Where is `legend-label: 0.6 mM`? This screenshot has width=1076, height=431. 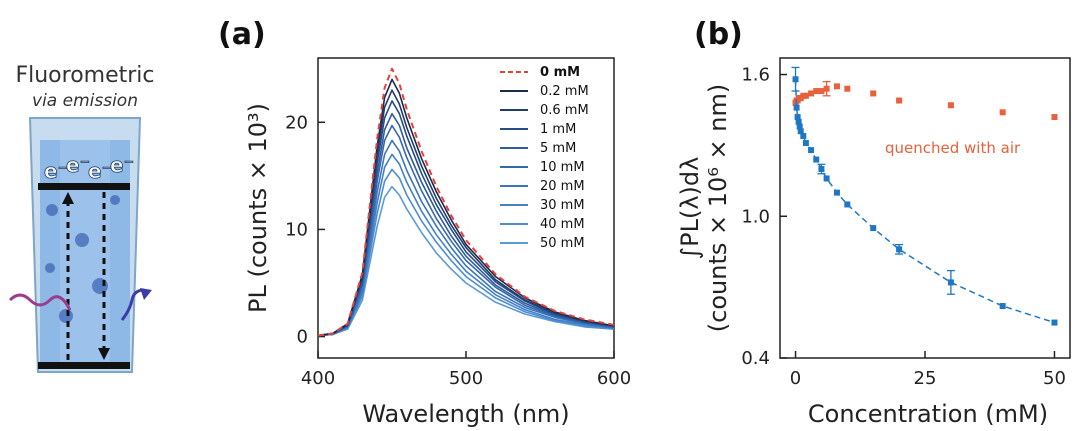 legend-label: 0.6 mM is located at coordinates (564, 110).